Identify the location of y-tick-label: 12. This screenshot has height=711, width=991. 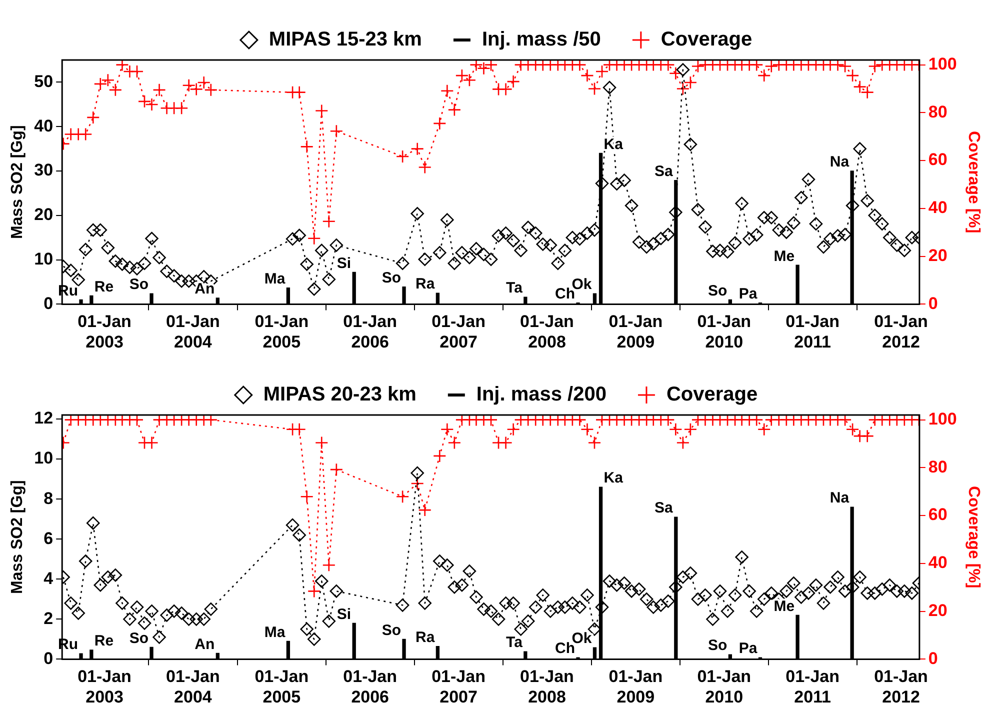
(44, 418).